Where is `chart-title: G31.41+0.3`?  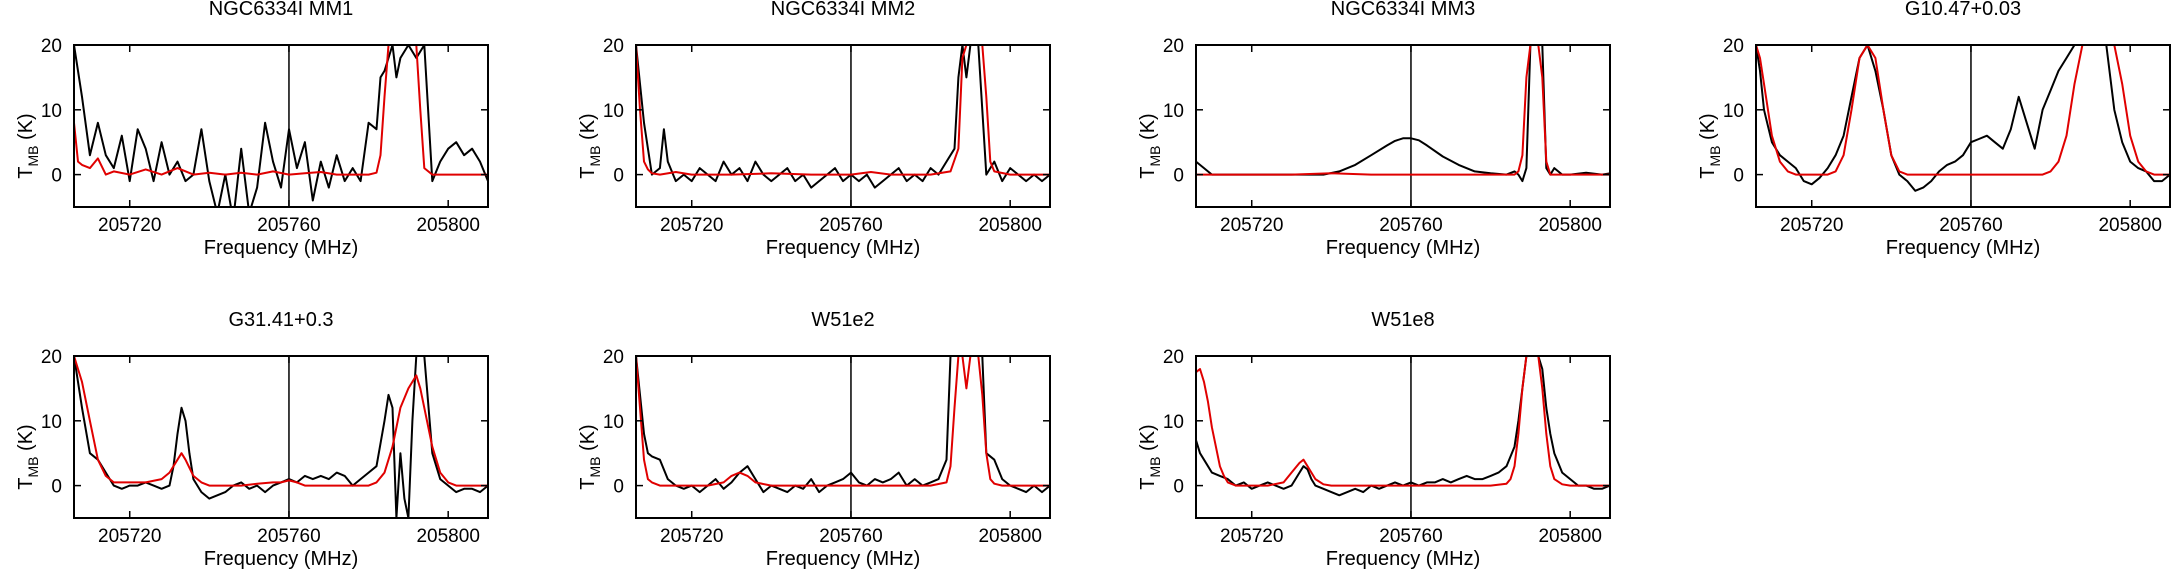 chart-title: G31.41+0.3 is located at coordinates (280, 320).